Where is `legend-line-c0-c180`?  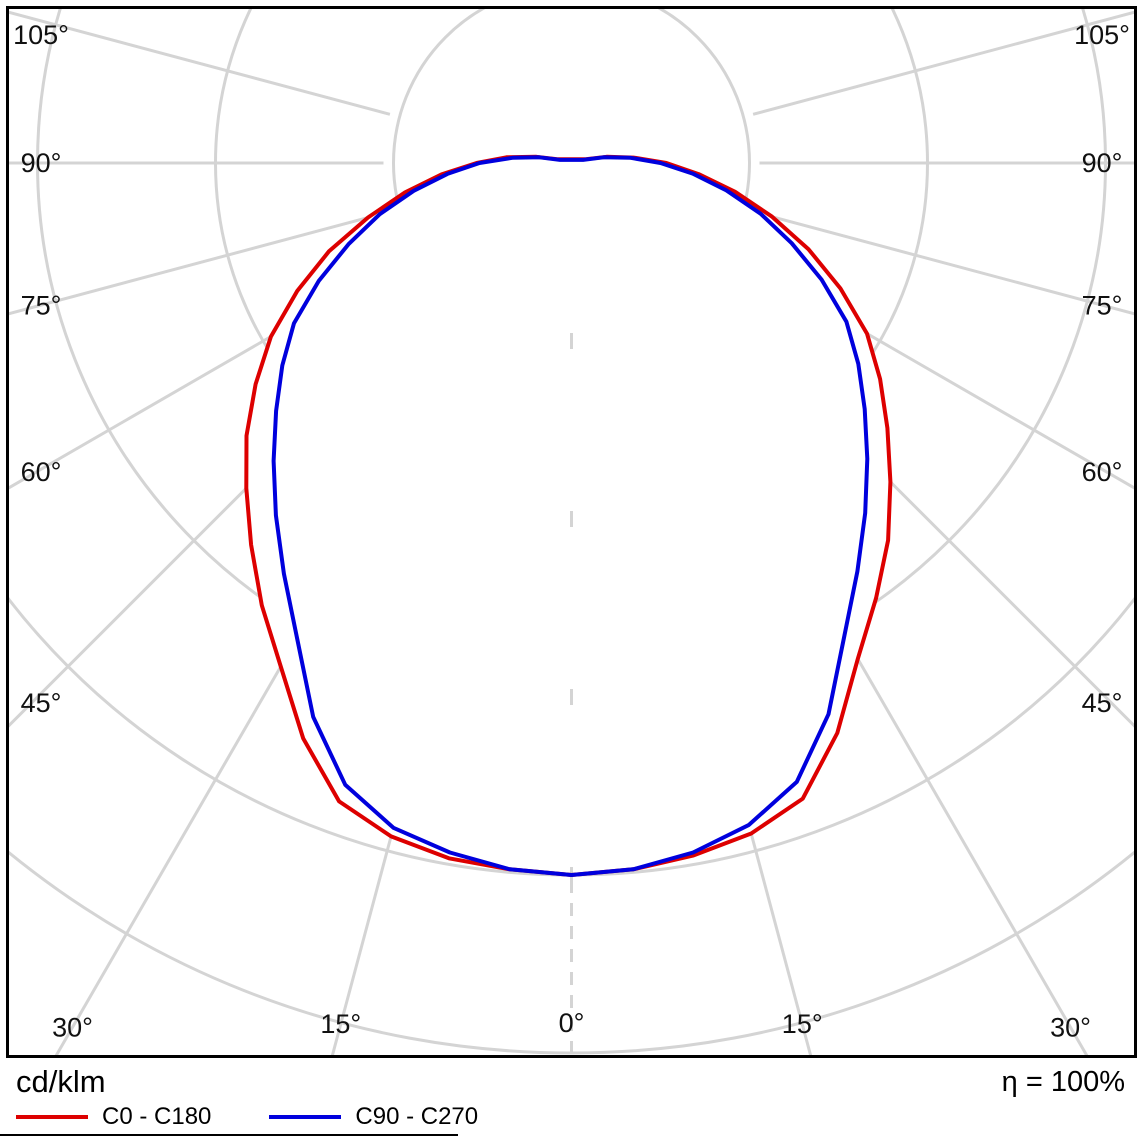 legend-line-c0-c180 is located at coordinates (52, 1117).